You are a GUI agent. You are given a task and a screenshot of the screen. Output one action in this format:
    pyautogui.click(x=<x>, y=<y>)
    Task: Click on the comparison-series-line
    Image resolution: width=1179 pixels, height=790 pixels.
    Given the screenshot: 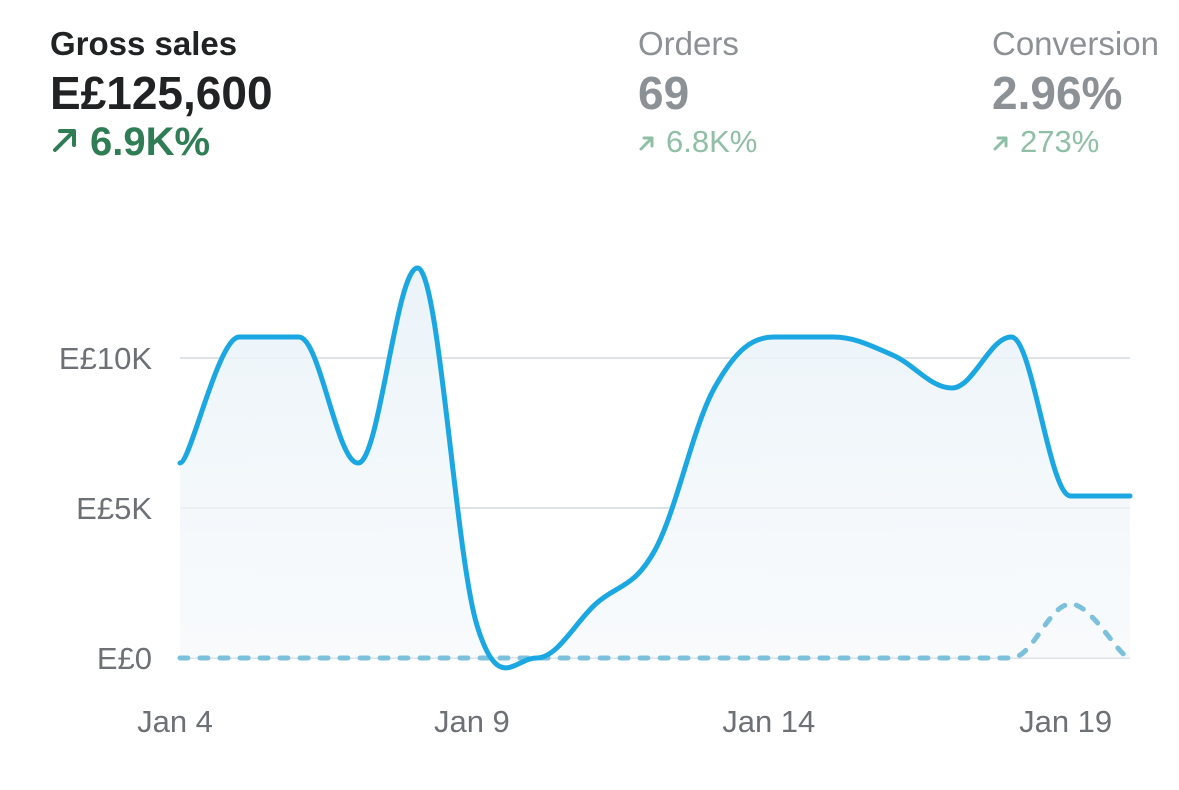 What is the action you would take?
    pyautogui.click(x=655, y=631)
    